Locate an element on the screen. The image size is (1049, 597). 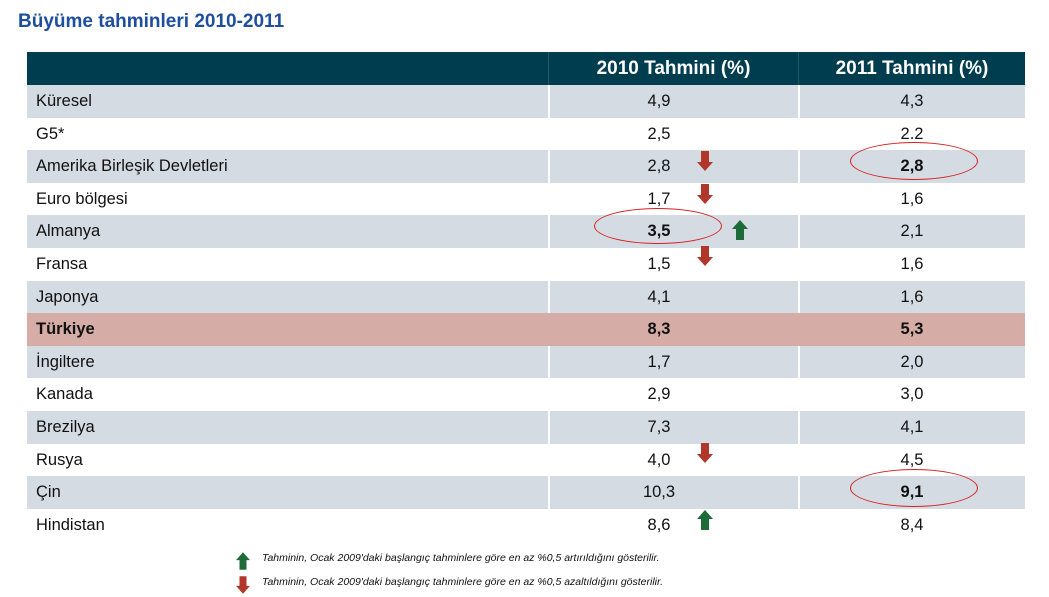
value-2010: 4,0 is located at coordinates (659, 459).